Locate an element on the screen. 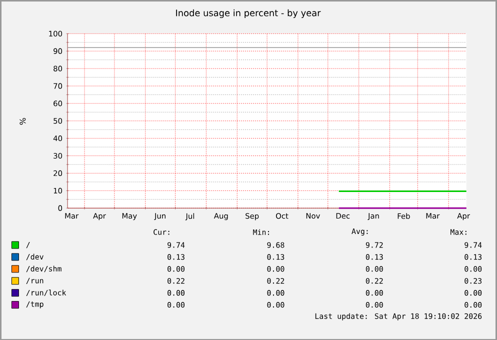 Image resolution: width=497 pixels, height=340 pixels. chart-title: Inode usage in percent - by year is located at coordinates (248, 13).